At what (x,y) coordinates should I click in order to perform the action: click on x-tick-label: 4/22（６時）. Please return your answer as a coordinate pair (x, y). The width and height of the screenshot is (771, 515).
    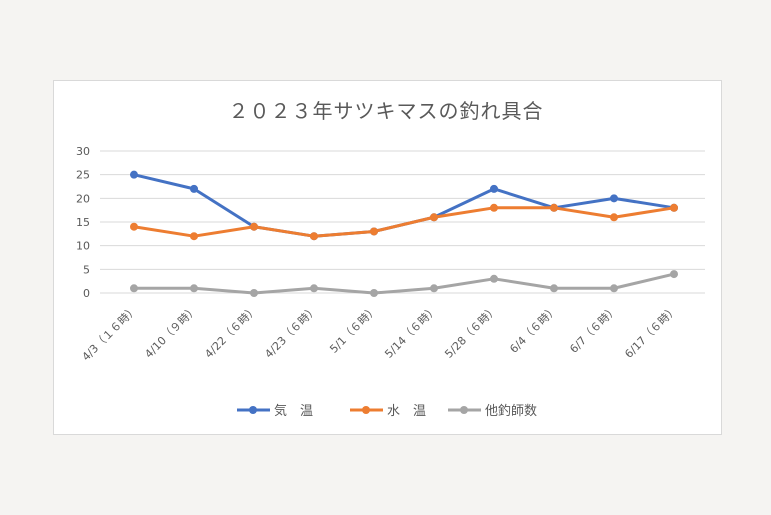
    Looking at the image, I should click on (231, 332).